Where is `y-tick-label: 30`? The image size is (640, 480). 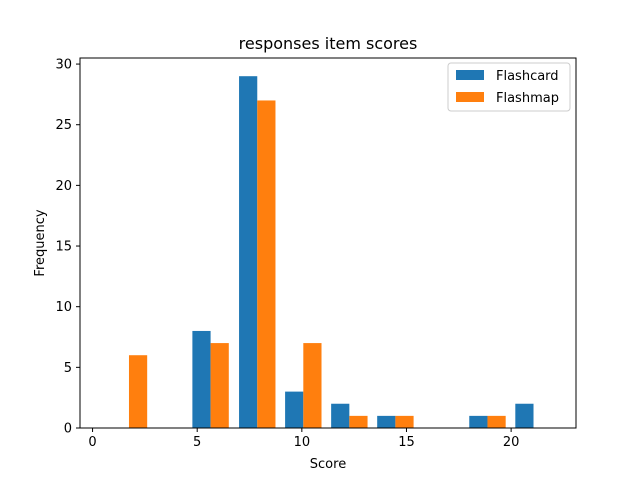
y-tick-label: 30 is located at coordinates (63, 65).